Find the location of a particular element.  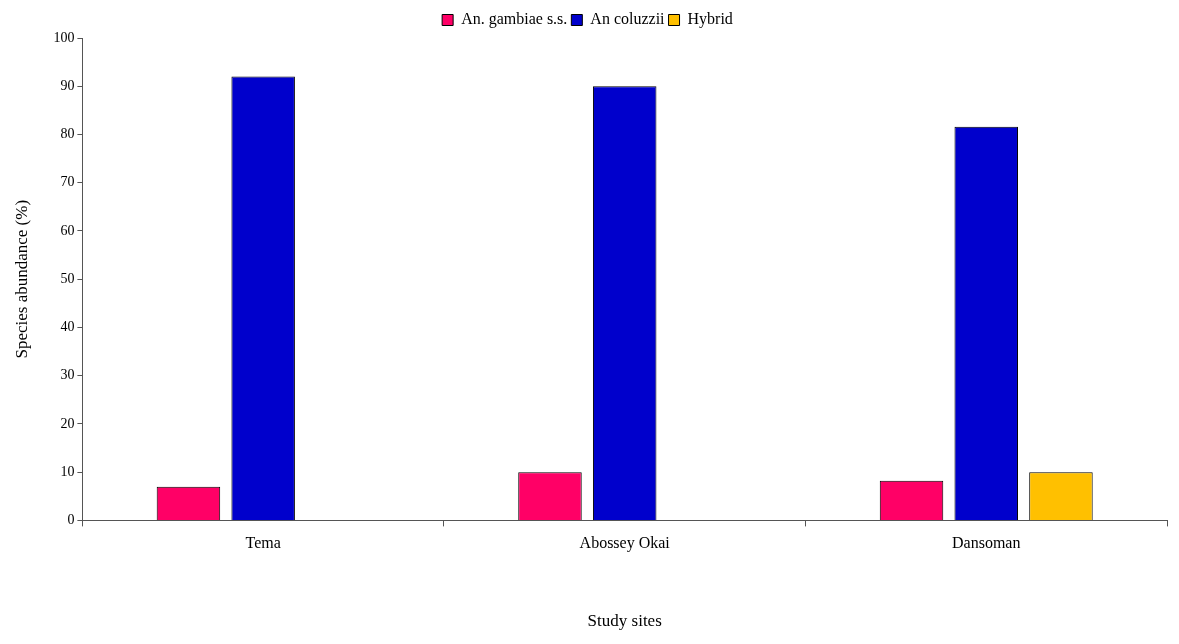

legend-label: An coluzzii is located at coordinates (628, 19).